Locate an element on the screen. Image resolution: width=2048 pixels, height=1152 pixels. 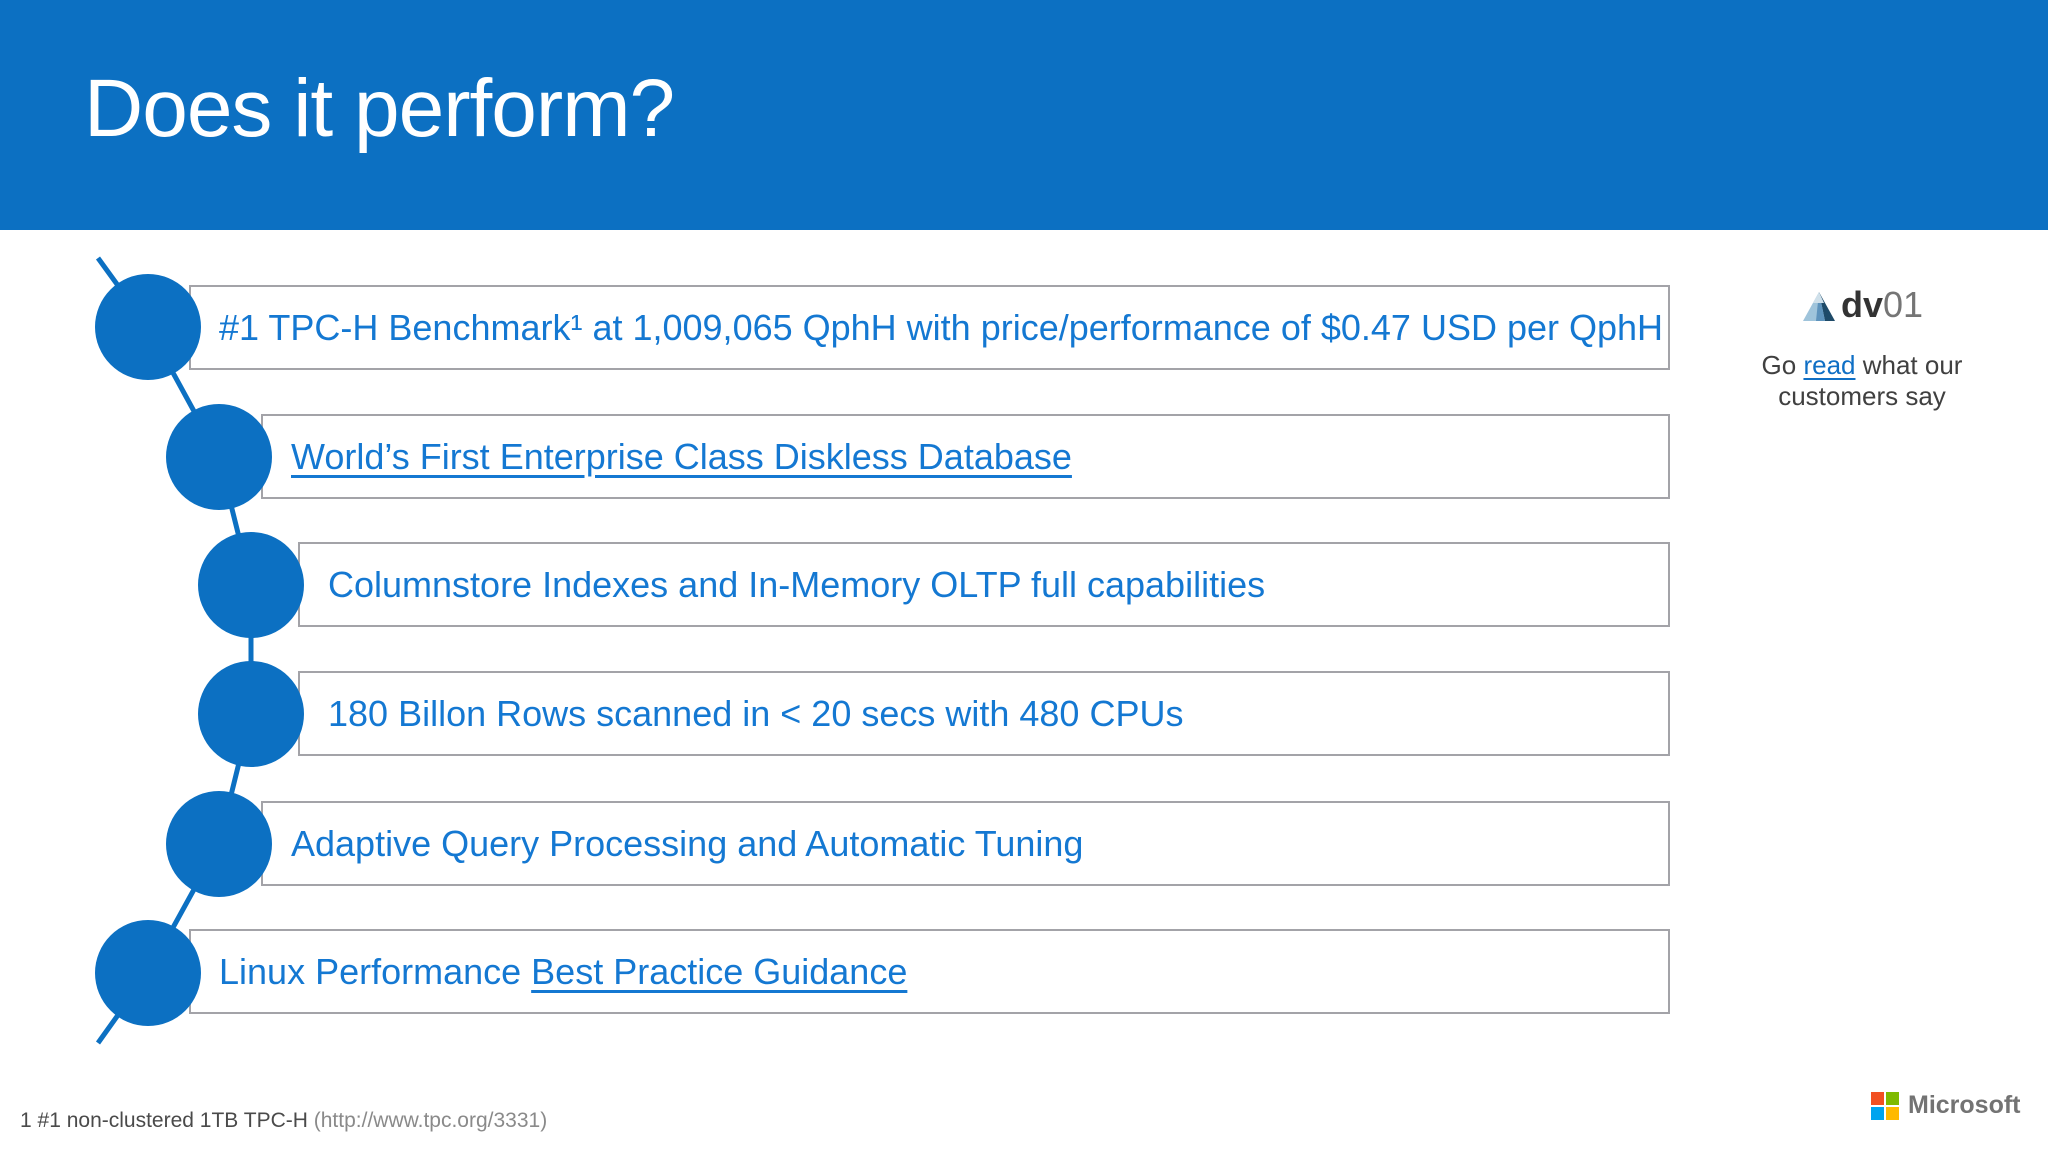
microsoft-logo: Microsoft is located at coordinates (1946, 1105).